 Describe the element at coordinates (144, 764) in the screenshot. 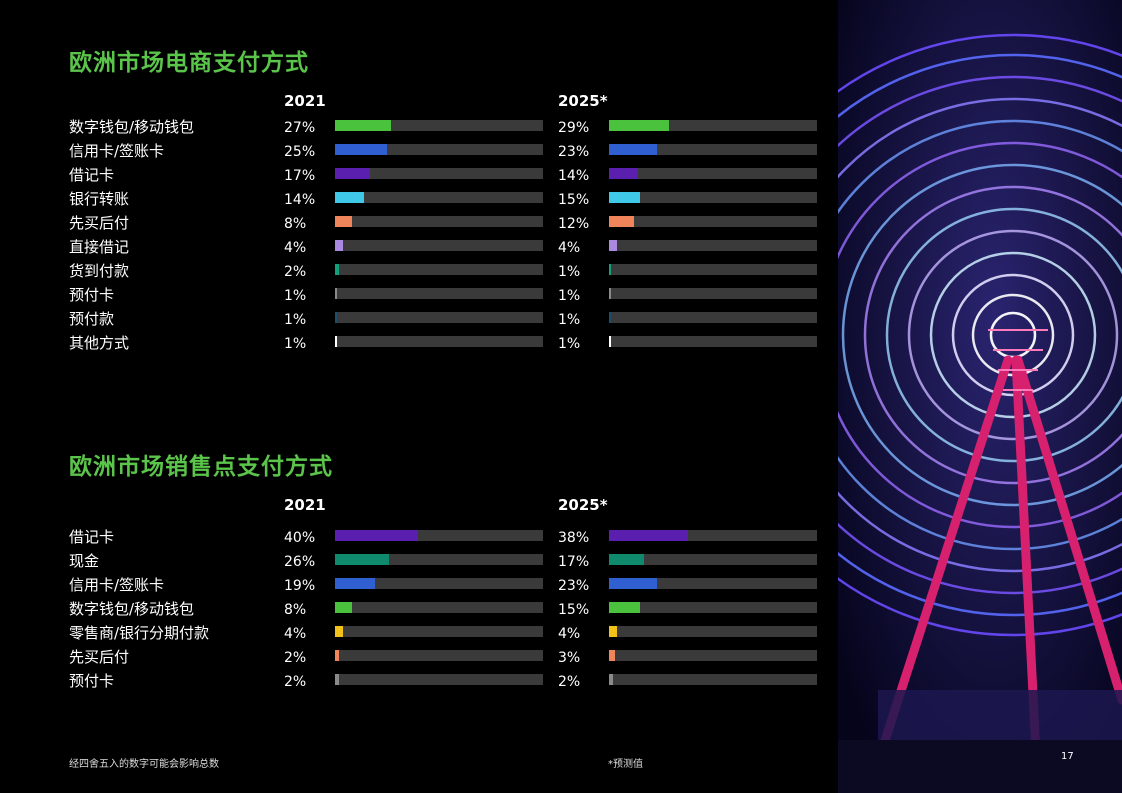

I see `rounding-footnote: 经四舍五入的数字可能会影响总数` at that location.